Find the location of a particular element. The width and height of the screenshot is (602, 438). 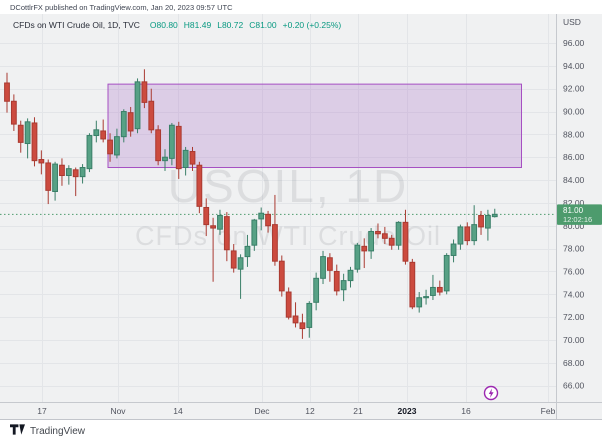

price-axis-currency: USD is located at coordinates (572, 22).